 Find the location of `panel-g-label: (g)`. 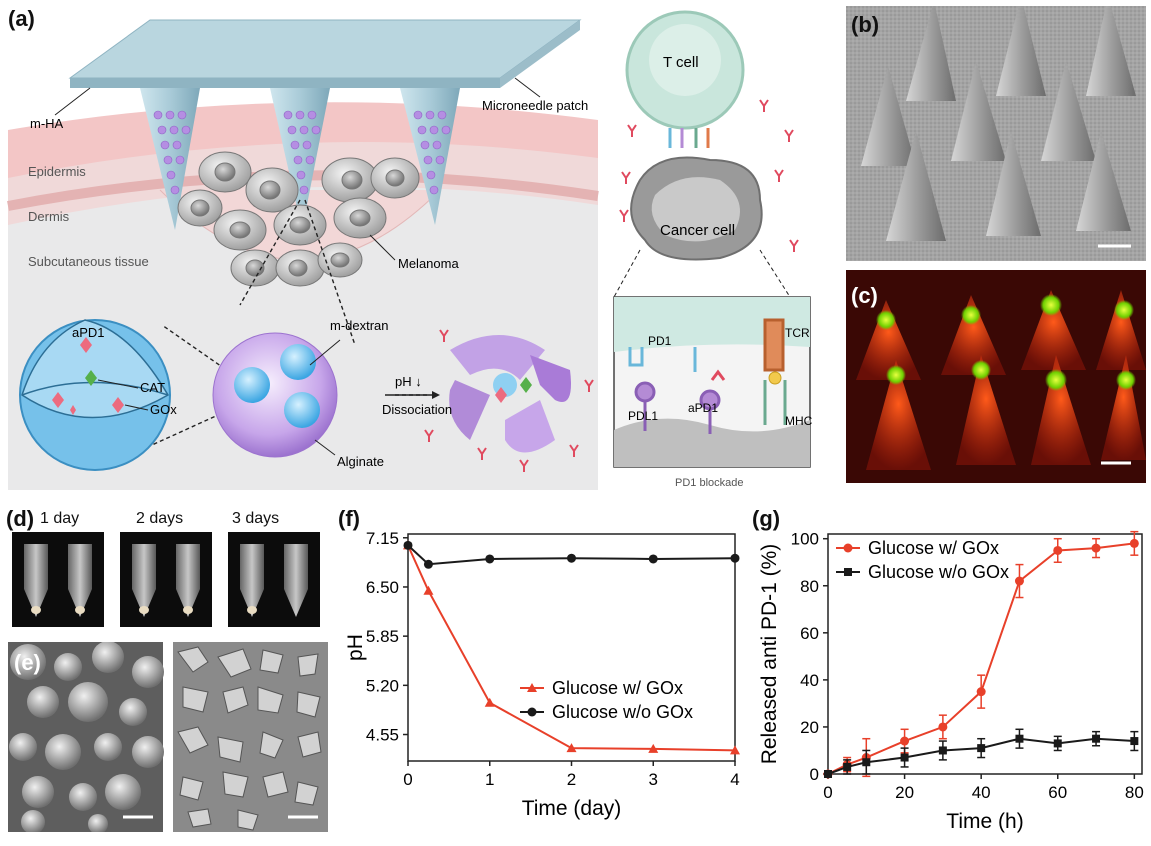

panel-g-label: (g) is located at coordinates (766, 518).